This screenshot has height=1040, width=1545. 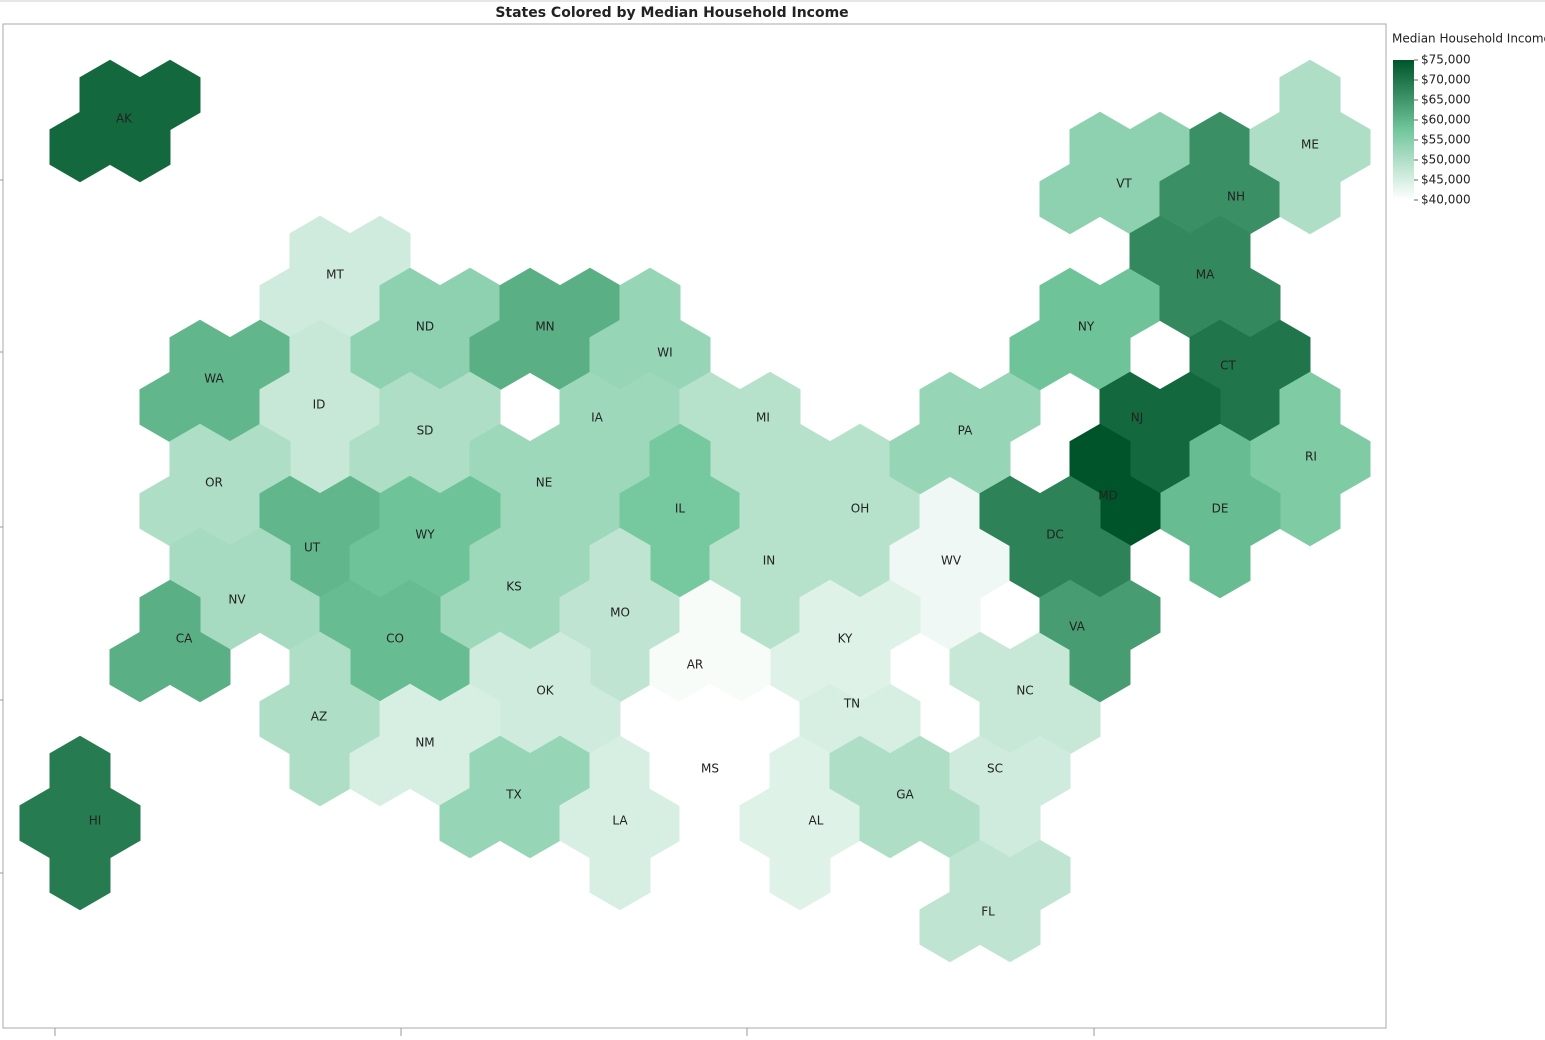 I want to click on state-label: NM, so click(x=424, y=743).